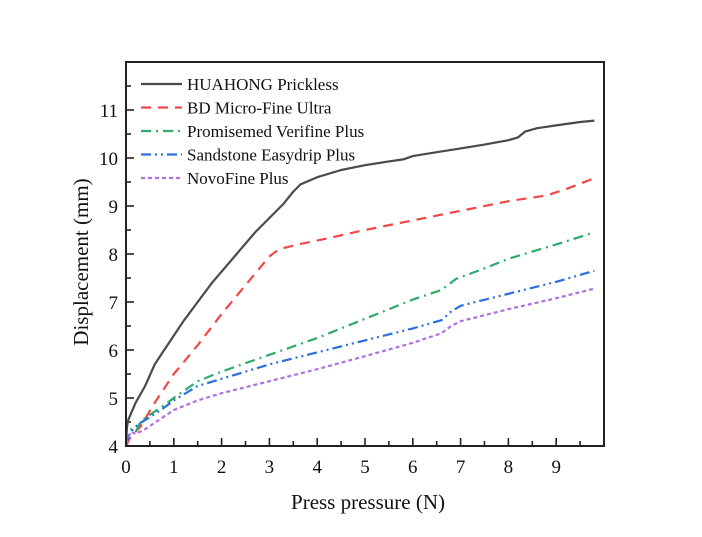 This screenshot has height=537, width=702. I want to click on x-tick-label: 8, so click(509, 467).